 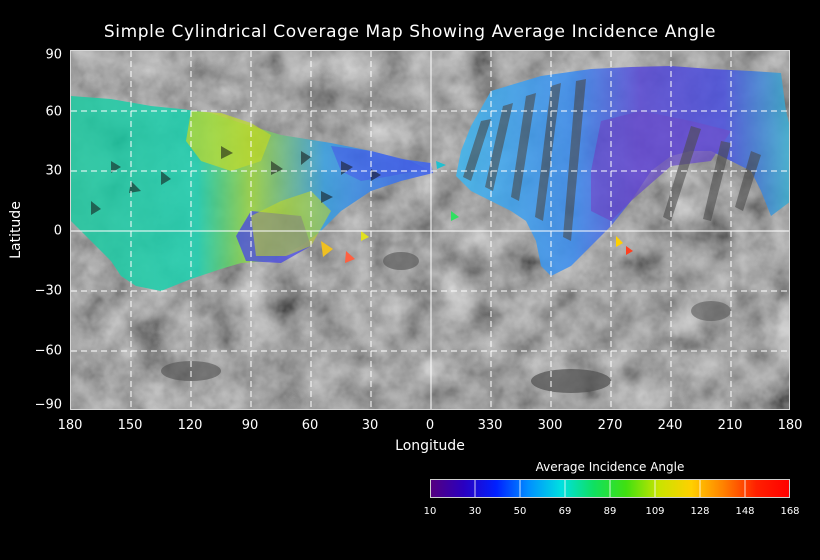 I want to click on x-tick-label: 240, so click(x=670, y=425).